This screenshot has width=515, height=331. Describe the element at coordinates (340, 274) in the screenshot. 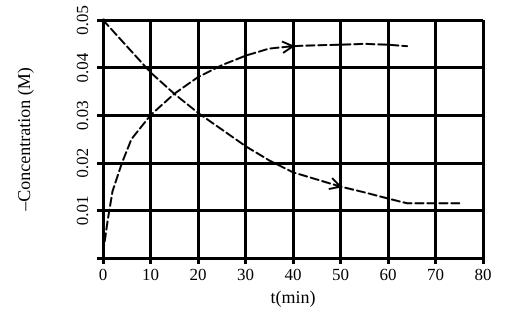

I see `x-tick-label: 50` at that location.